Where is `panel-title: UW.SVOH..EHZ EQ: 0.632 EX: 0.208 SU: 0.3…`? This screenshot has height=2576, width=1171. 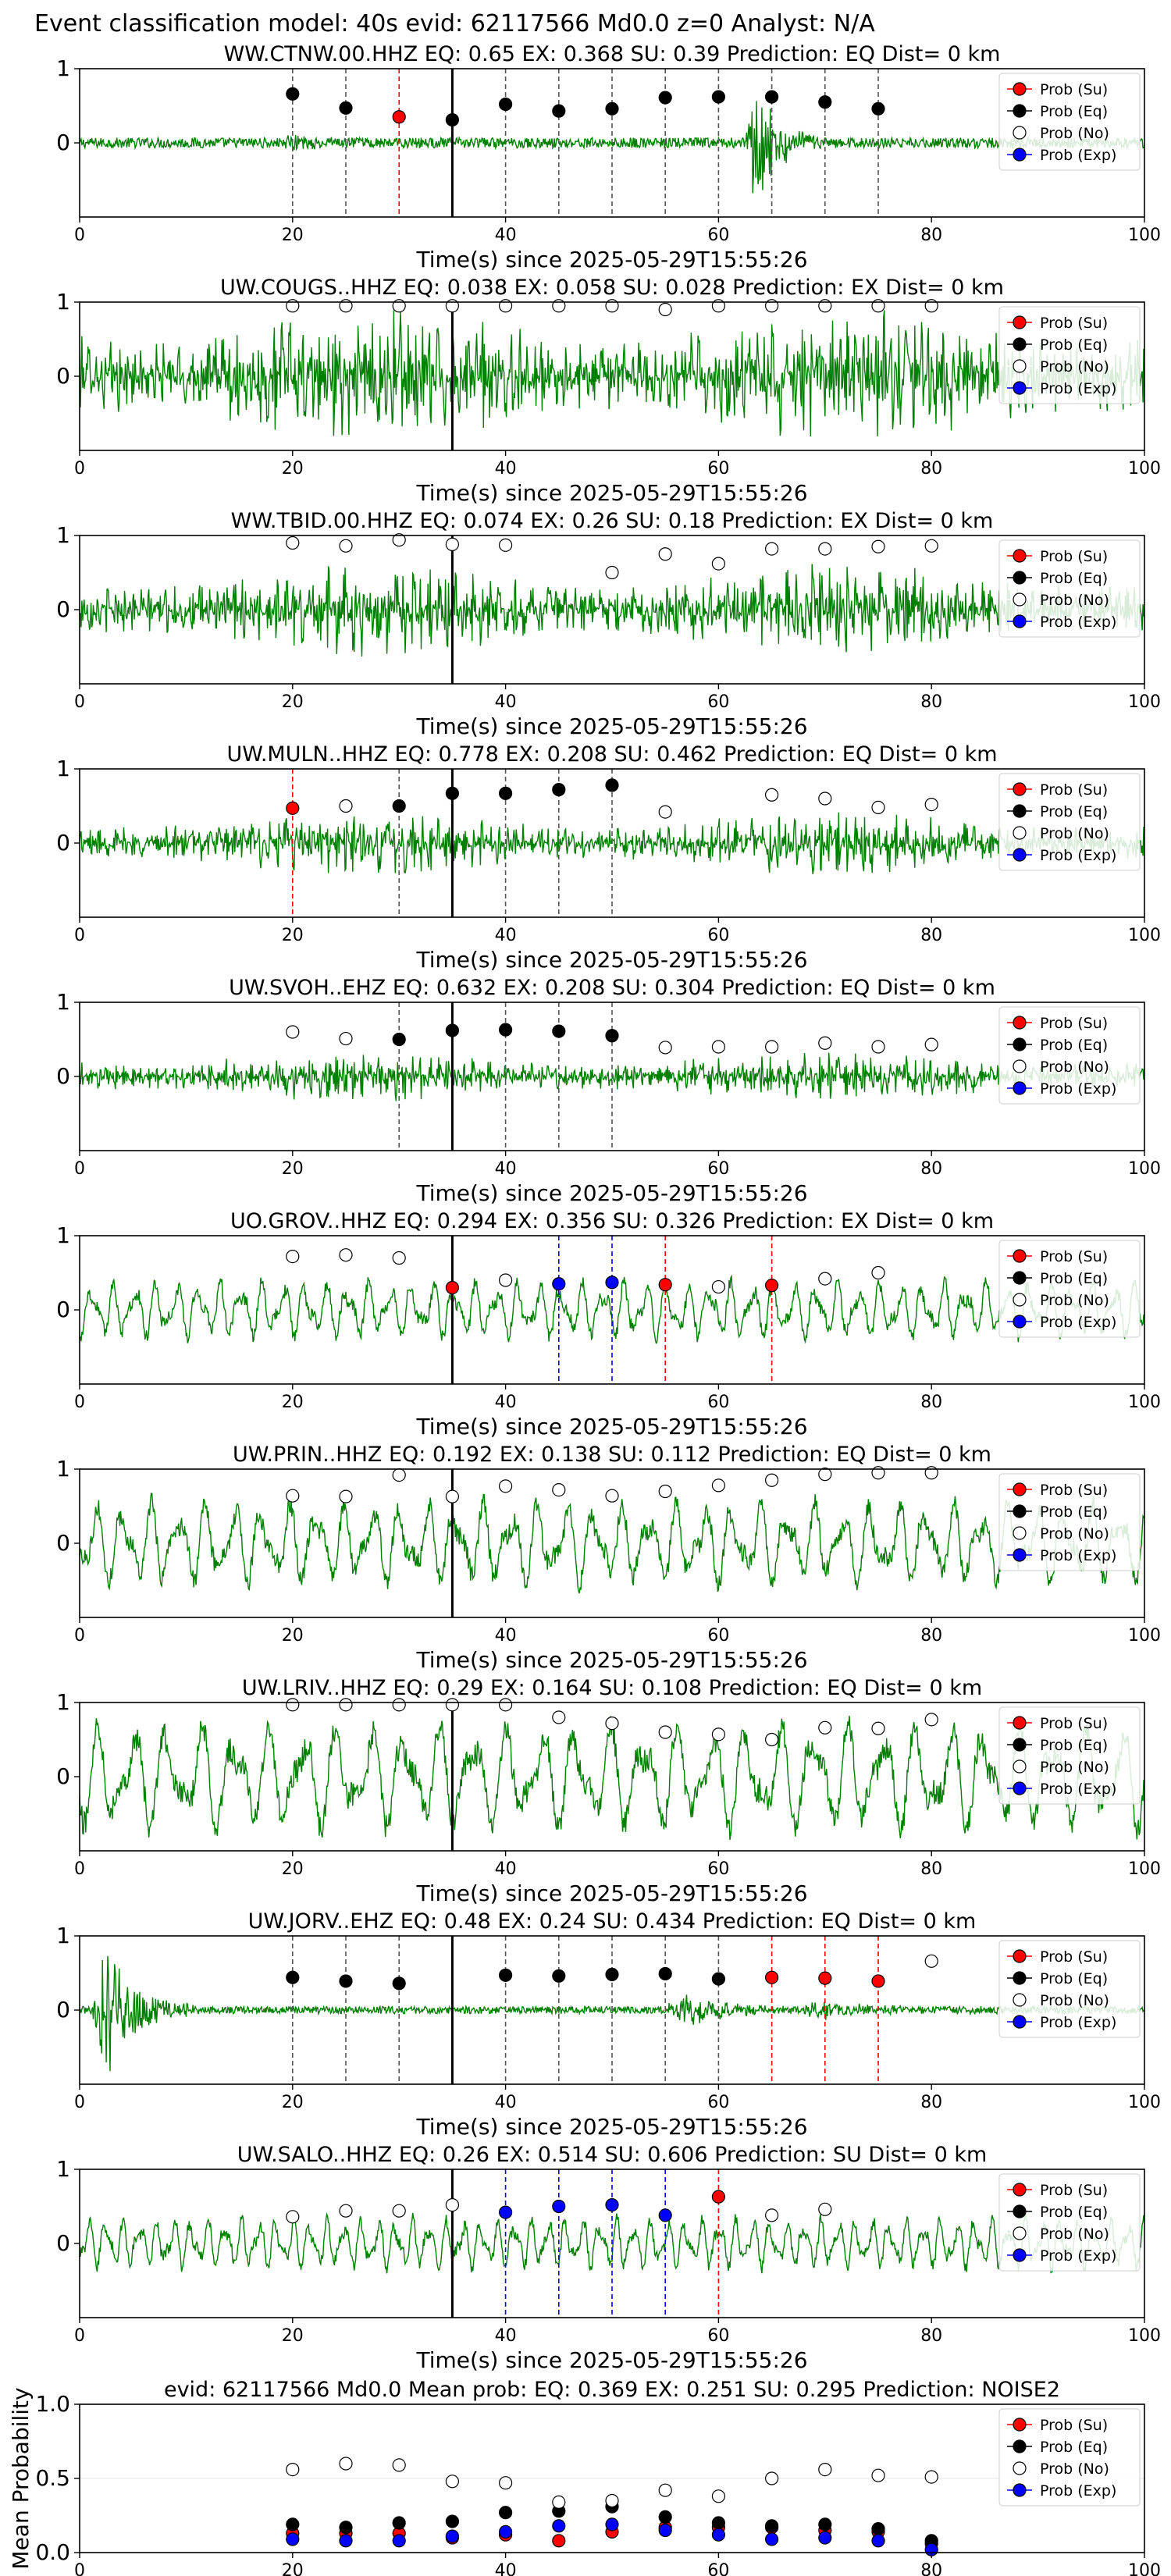
panel-title: UW.SVOH..EHZ EQ: 0.632 EX: 0.208 SU: 0.3… is located at coordinates (612, 988).